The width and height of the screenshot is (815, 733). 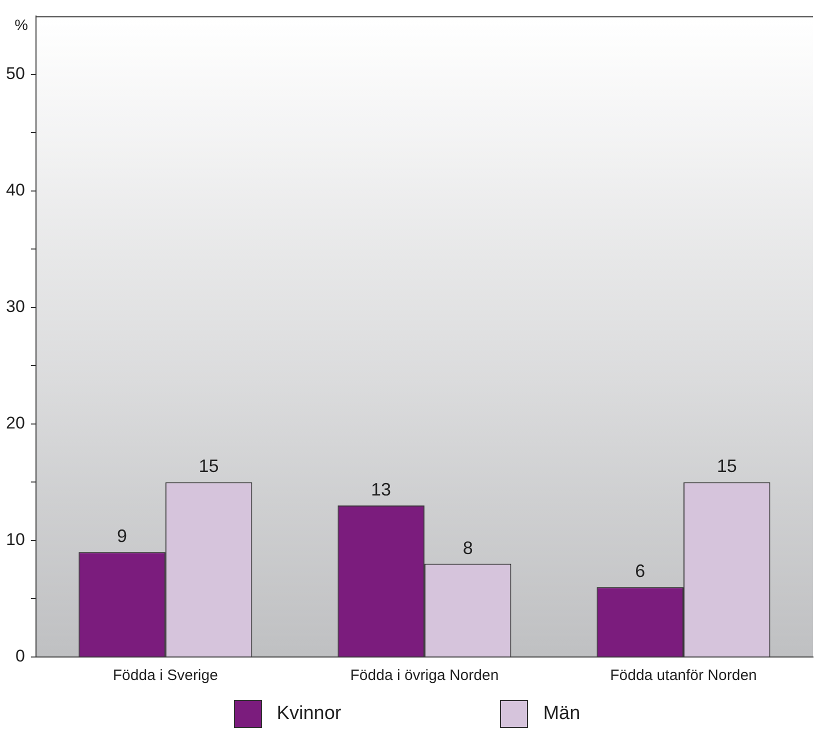 What do you see at coordinates (15, 74) in the screenshot?
I see `y-tick-label: 50` at bounding box center [15, 74].